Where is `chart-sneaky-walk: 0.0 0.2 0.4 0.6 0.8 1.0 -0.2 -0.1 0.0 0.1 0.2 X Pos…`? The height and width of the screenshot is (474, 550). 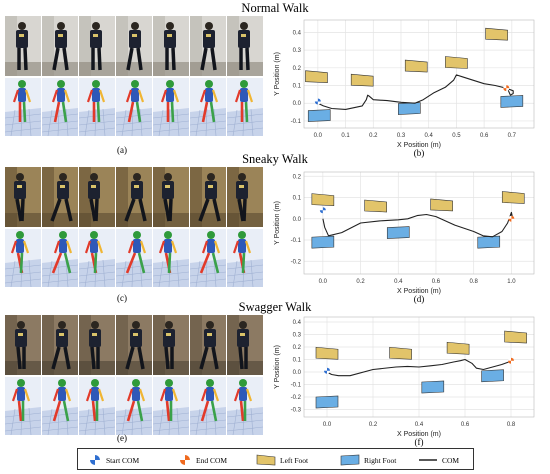 chart-sneaky-walk: 0.0 0.2 0.4 0.6 0.8 1.0 -0.2 -0.1 0.0 0.1 0.2 X Pos… is located at coordinates (404, 237).